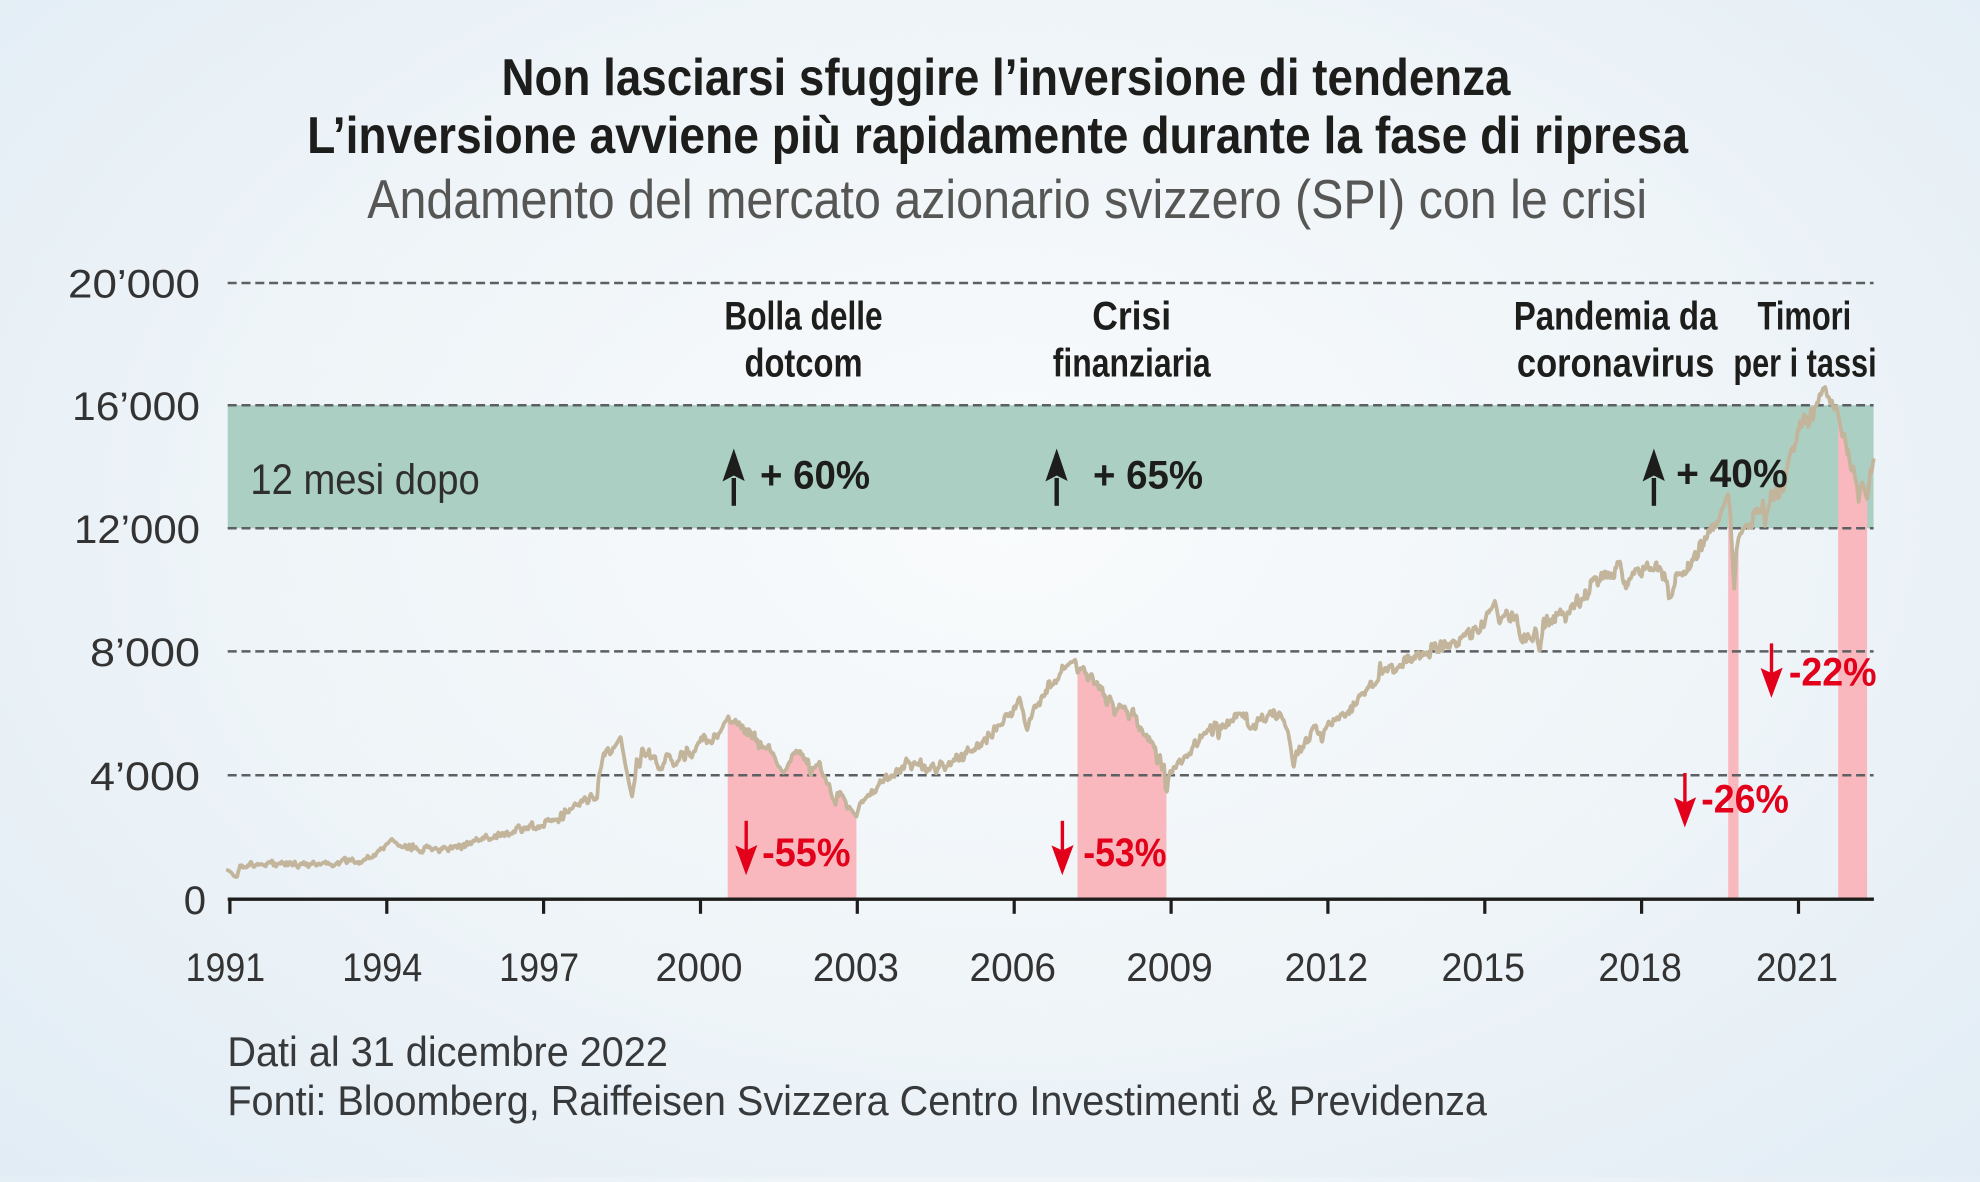 The image size is (1980, 1182). Describe the element at coordinates (364, 480) in the screenshot. I see `svg-text: 12 mesi dopo` at that location.